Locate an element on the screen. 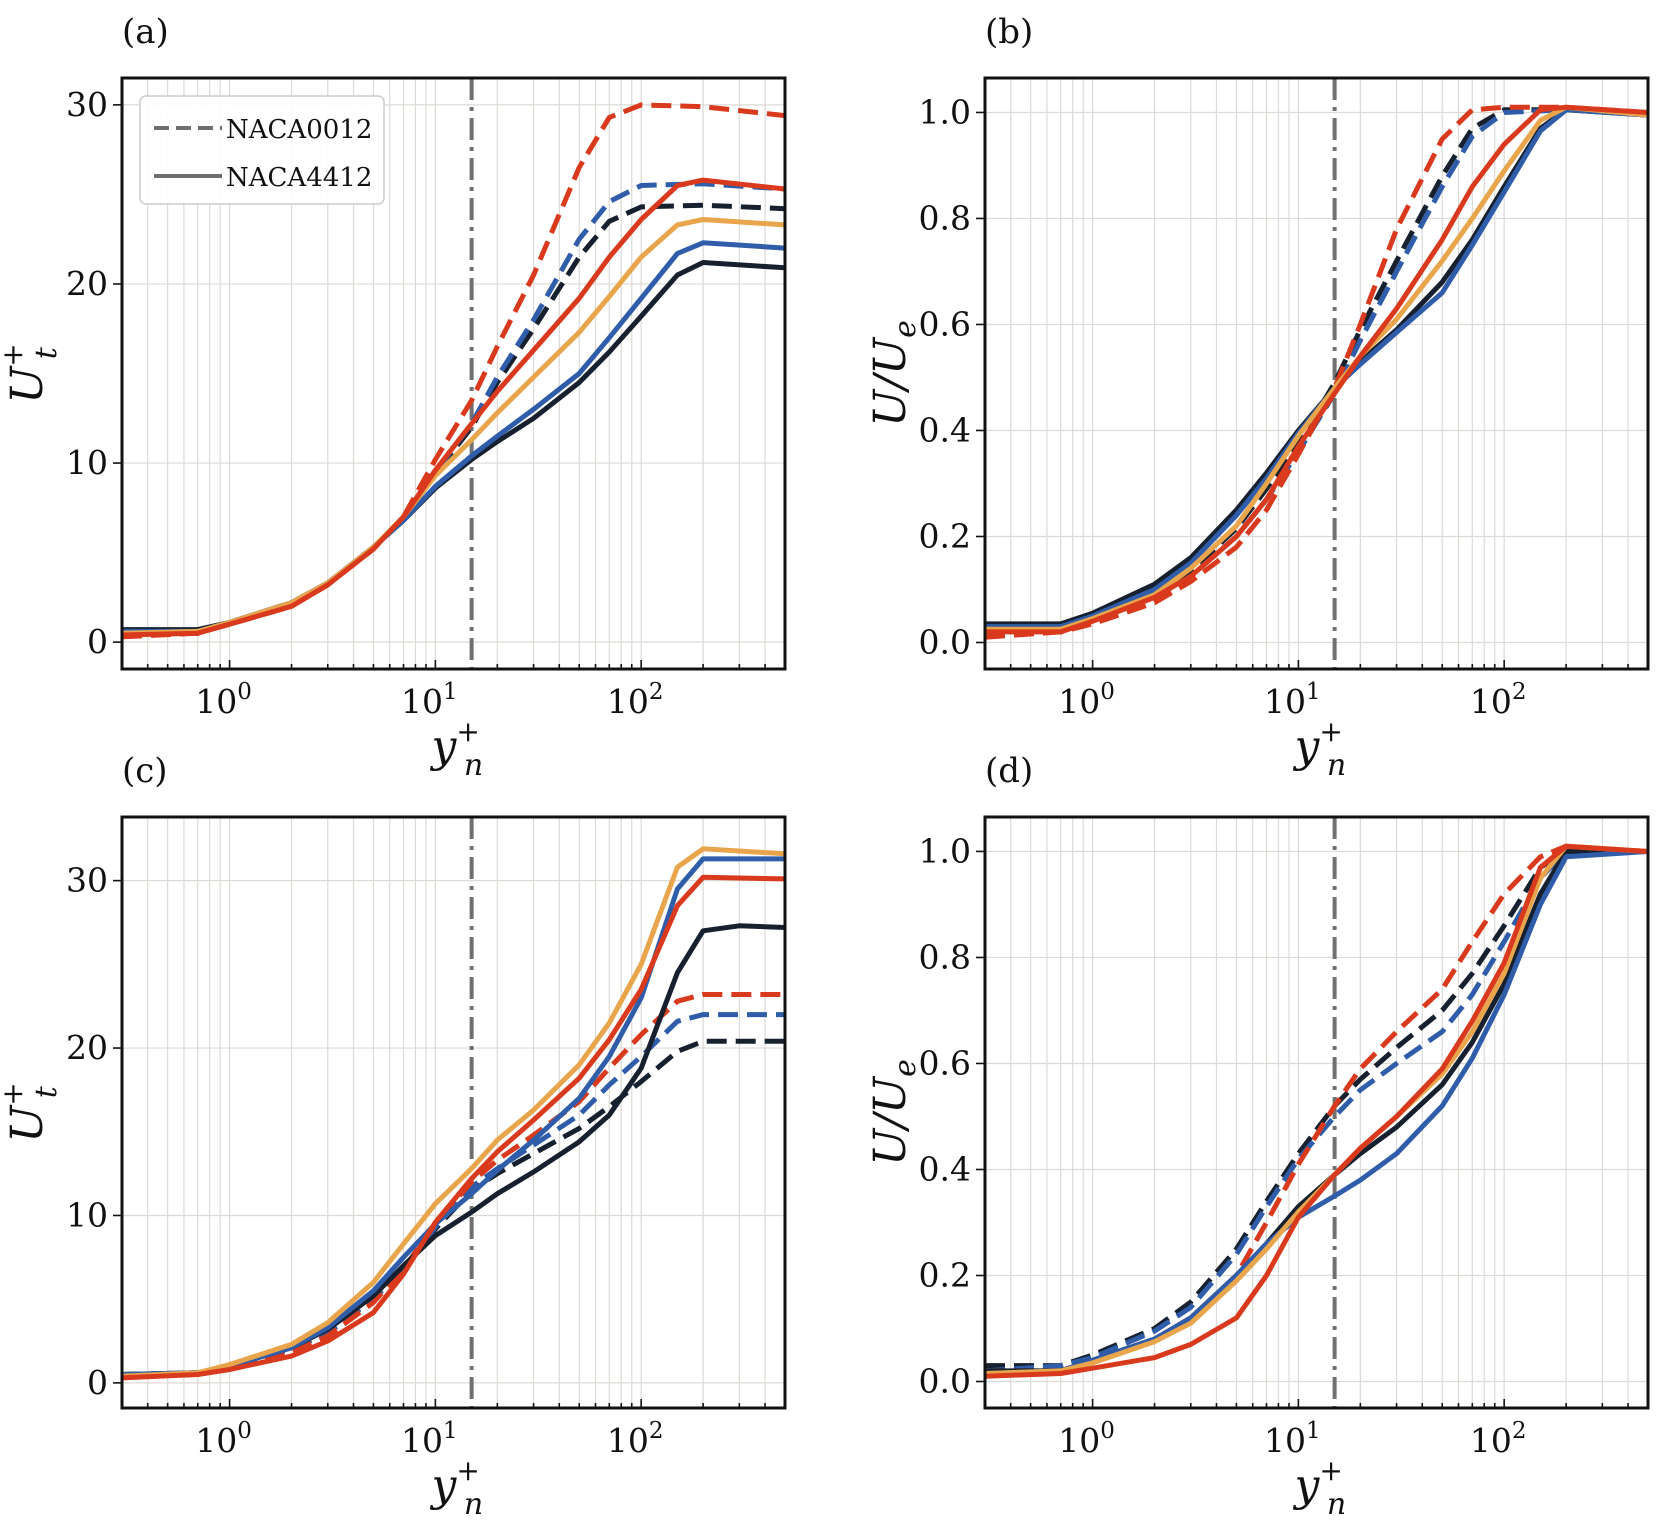 The image size is (1660, 1527). panel-label: (d) is located at coordinates (1009, 771).